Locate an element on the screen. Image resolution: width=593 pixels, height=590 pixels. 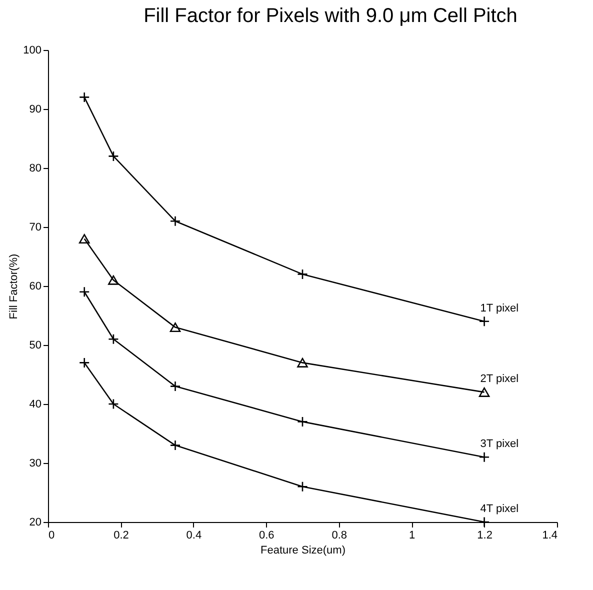
y-tick-label: 60 is located at coordinates (35, 286).